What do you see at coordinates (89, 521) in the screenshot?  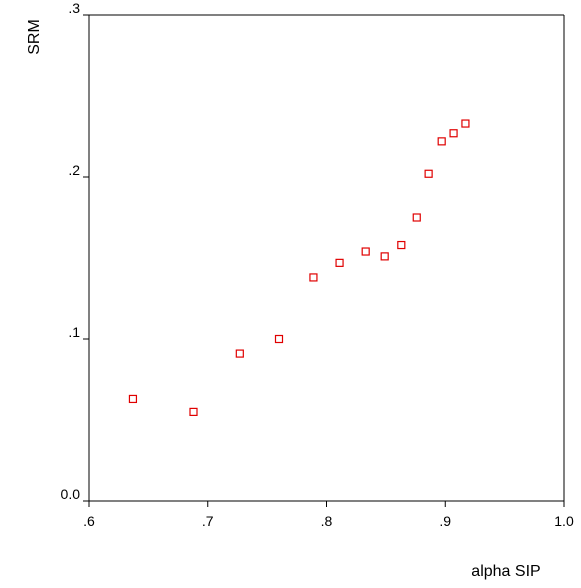 I see `x-tick-label: .6` at bounding box center [89, 521].